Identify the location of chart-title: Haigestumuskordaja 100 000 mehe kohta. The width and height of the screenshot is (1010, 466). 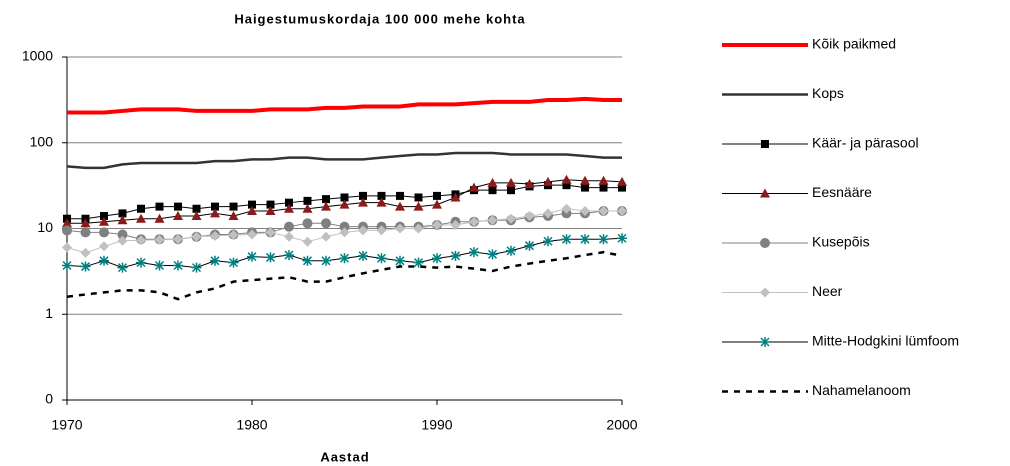
(379, 18).